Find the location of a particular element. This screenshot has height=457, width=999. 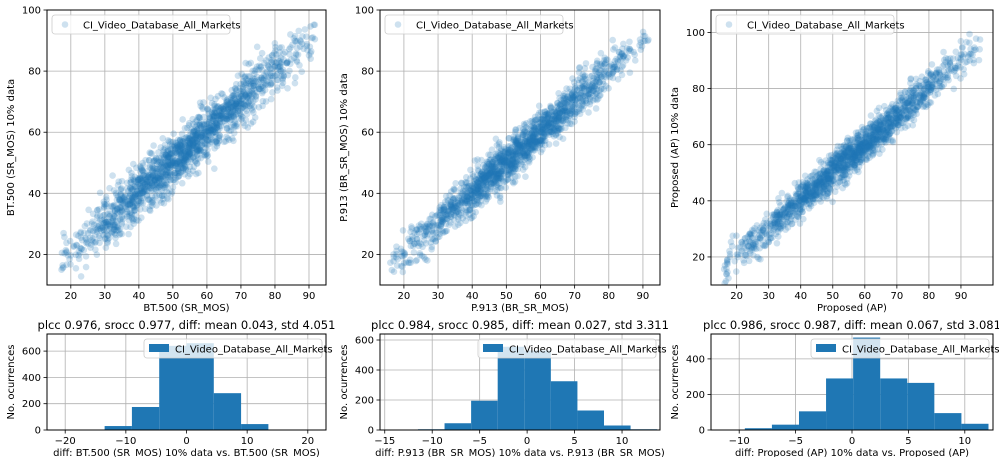

x-tick-label: 80 is located at coordinates (929, 296).